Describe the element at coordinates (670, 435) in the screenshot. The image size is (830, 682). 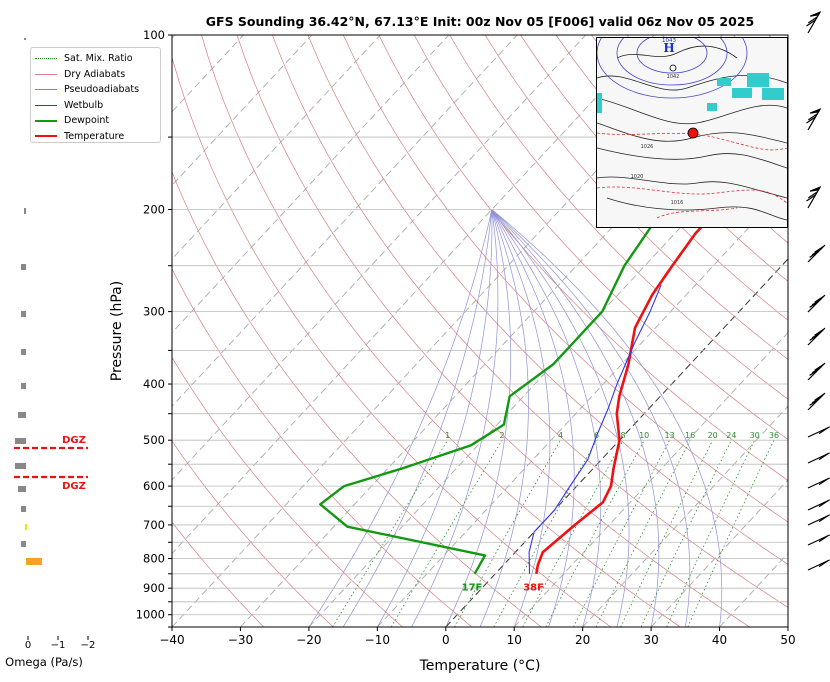
I see `mixing-ratio-label: 13` at that location.